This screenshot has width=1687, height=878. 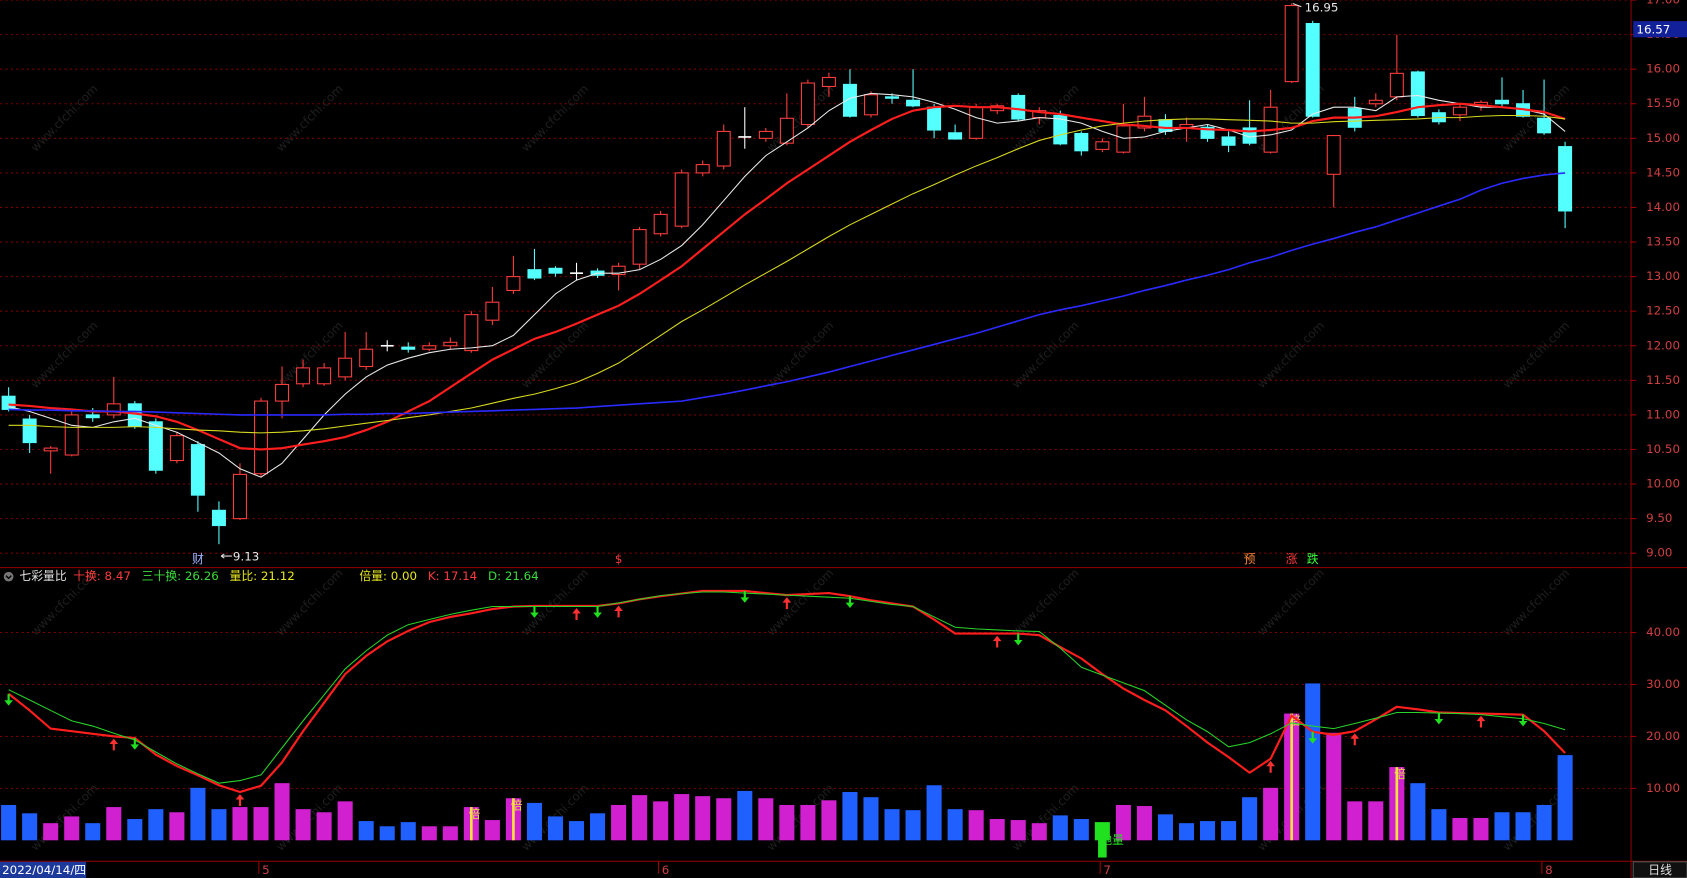 I want to click on indicator-icon, so click(x=8, y=576).